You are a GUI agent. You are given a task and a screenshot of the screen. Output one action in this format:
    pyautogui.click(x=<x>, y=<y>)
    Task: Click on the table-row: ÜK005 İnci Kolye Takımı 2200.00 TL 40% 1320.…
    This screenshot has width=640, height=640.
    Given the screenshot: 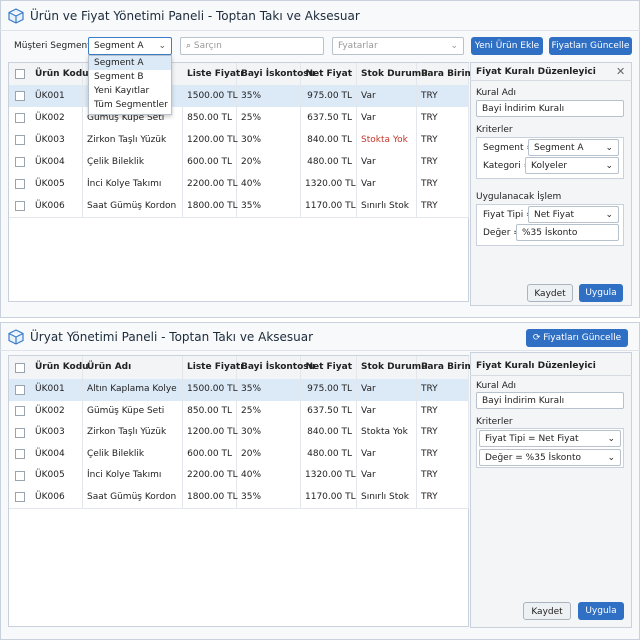 What is the action you would take?
    pyautogui.click(x=239, y=476)
    